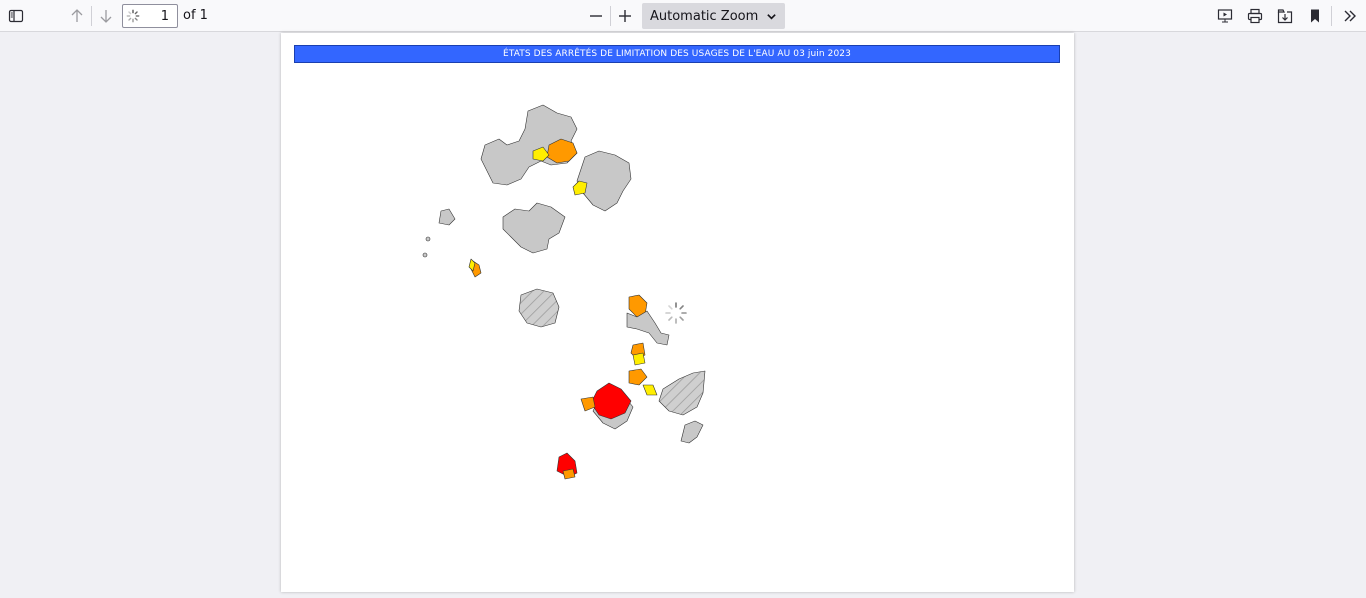 The image size is (1366, 598). What do you see at coordinates (1285, 16) in the screenshot?
I see `save-icon` at bounding box center [1285, 16].